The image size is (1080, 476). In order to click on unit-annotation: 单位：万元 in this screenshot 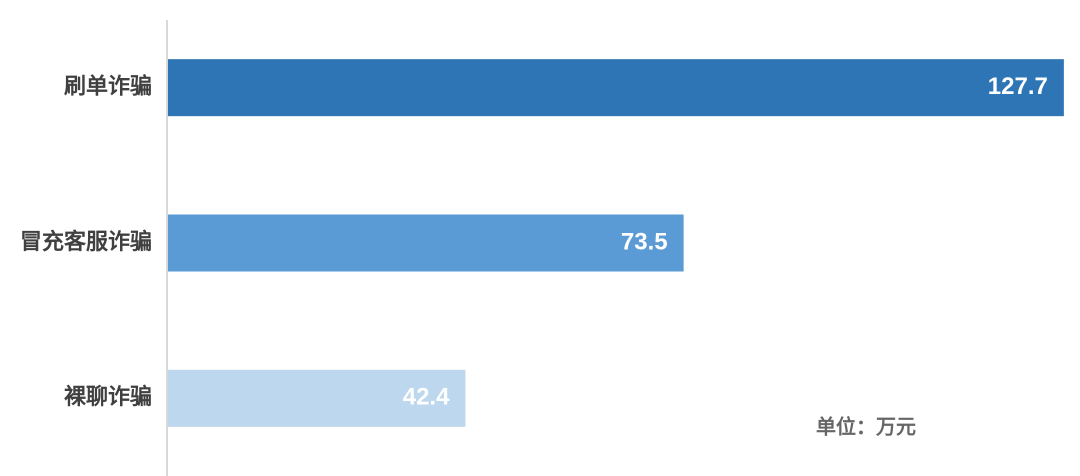, I will do `click(866, 426)`.